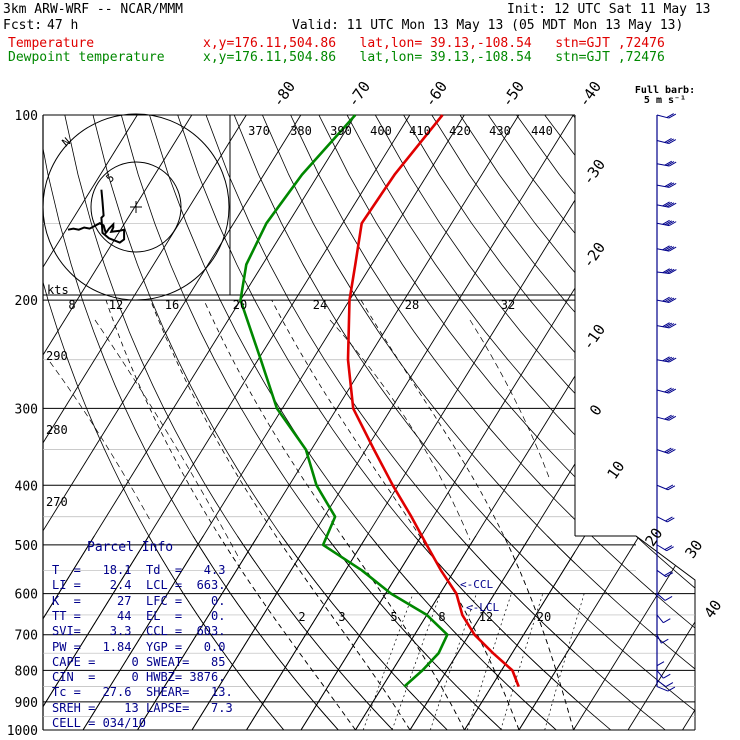 The height and width of the screenshot is (740, 740). I want to click on lower-frame, so click(635, 632).